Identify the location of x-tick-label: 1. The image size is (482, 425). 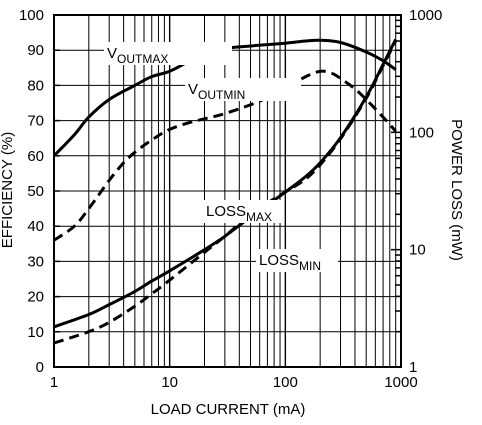
(54, 382).